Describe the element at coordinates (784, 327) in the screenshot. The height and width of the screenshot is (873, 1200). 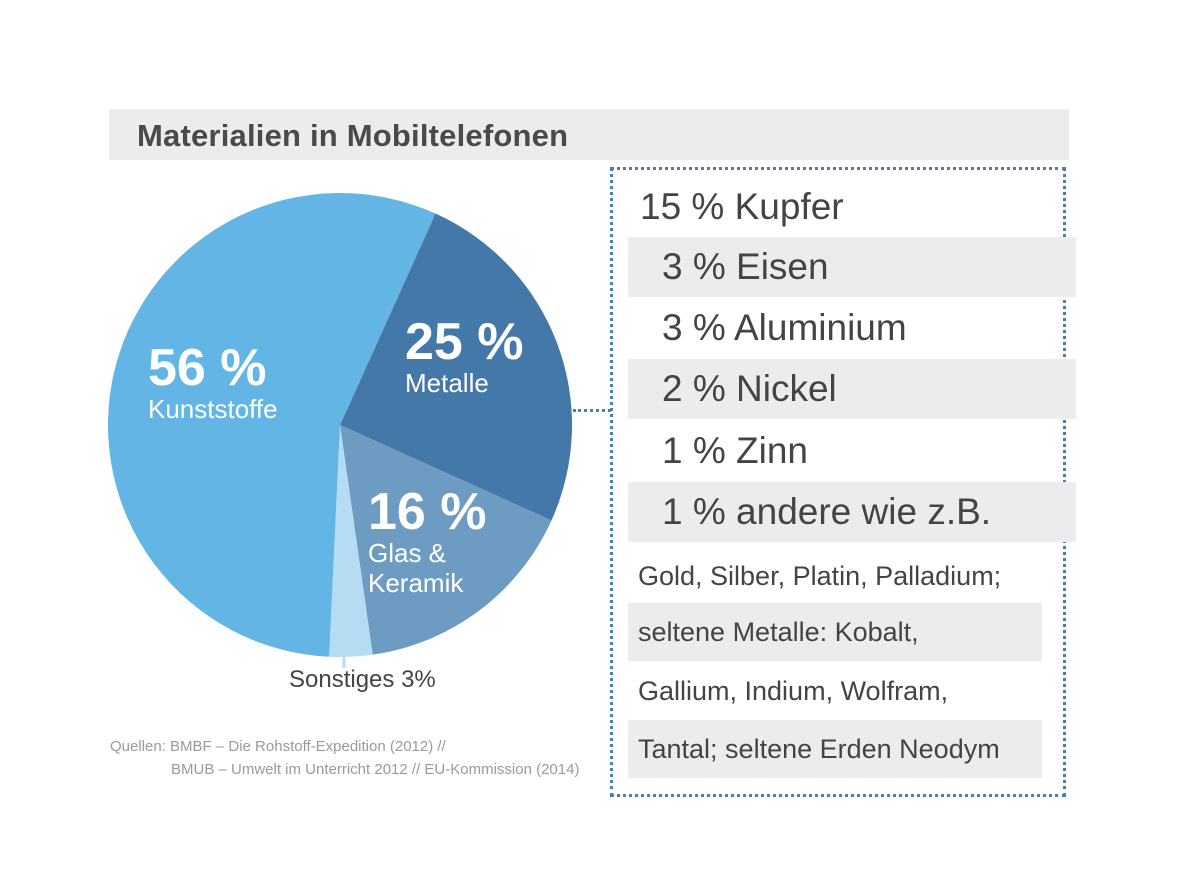
I see `breakdown-row: 3 % Aluminium` at that location.